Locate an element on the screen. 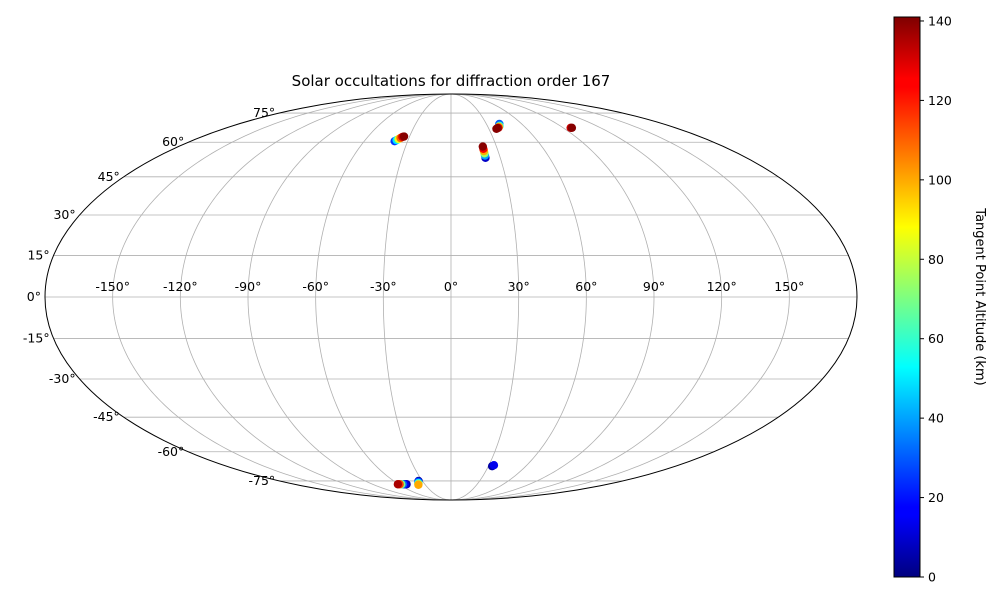 This screenshot has height=600, width=1000. longitude-tick-label: -60° is located at coordinates (315, 286).